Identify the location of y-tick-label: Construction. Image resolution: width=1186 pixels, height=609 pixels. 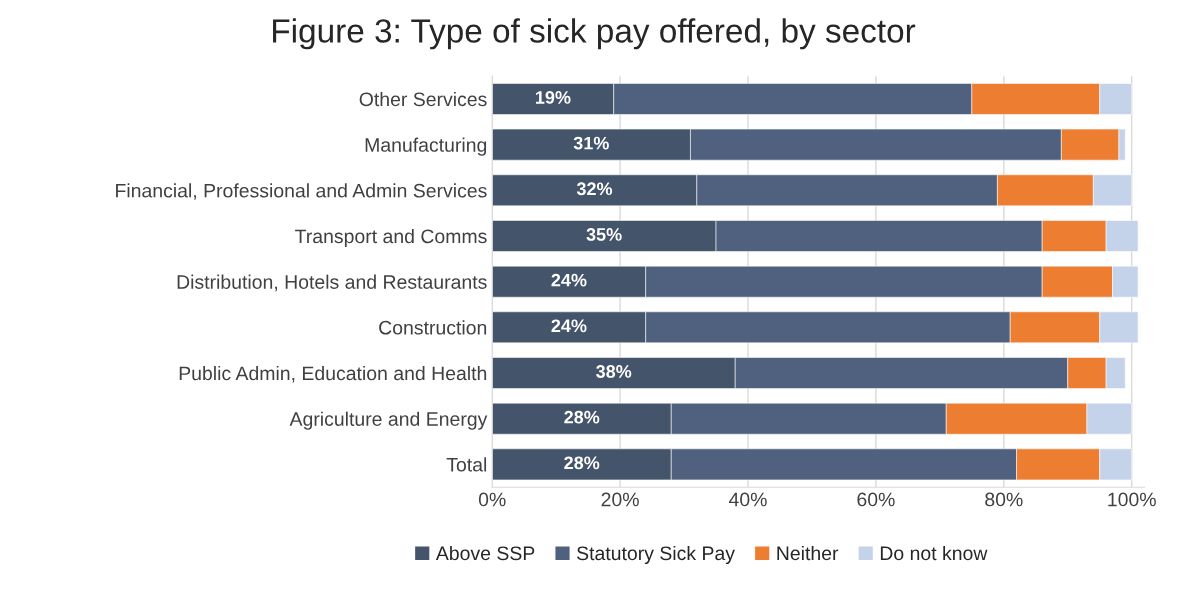
(433, 327).